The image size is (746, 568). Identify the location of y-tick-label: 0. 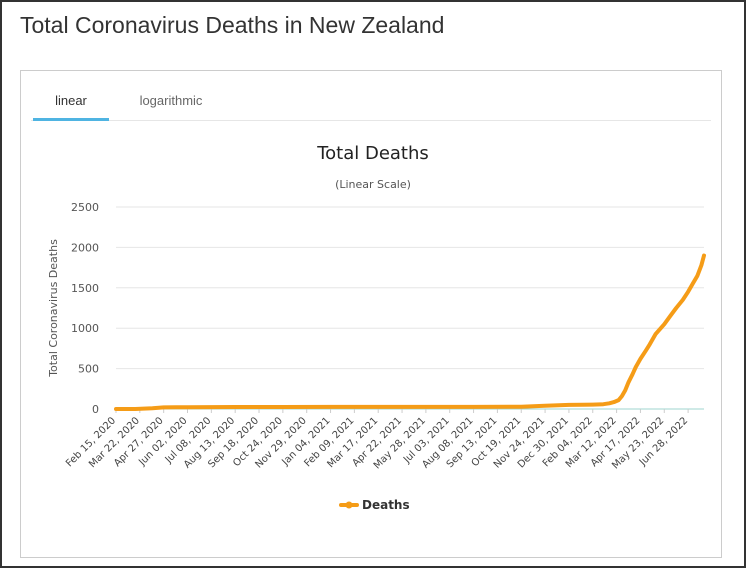
(95, 409).